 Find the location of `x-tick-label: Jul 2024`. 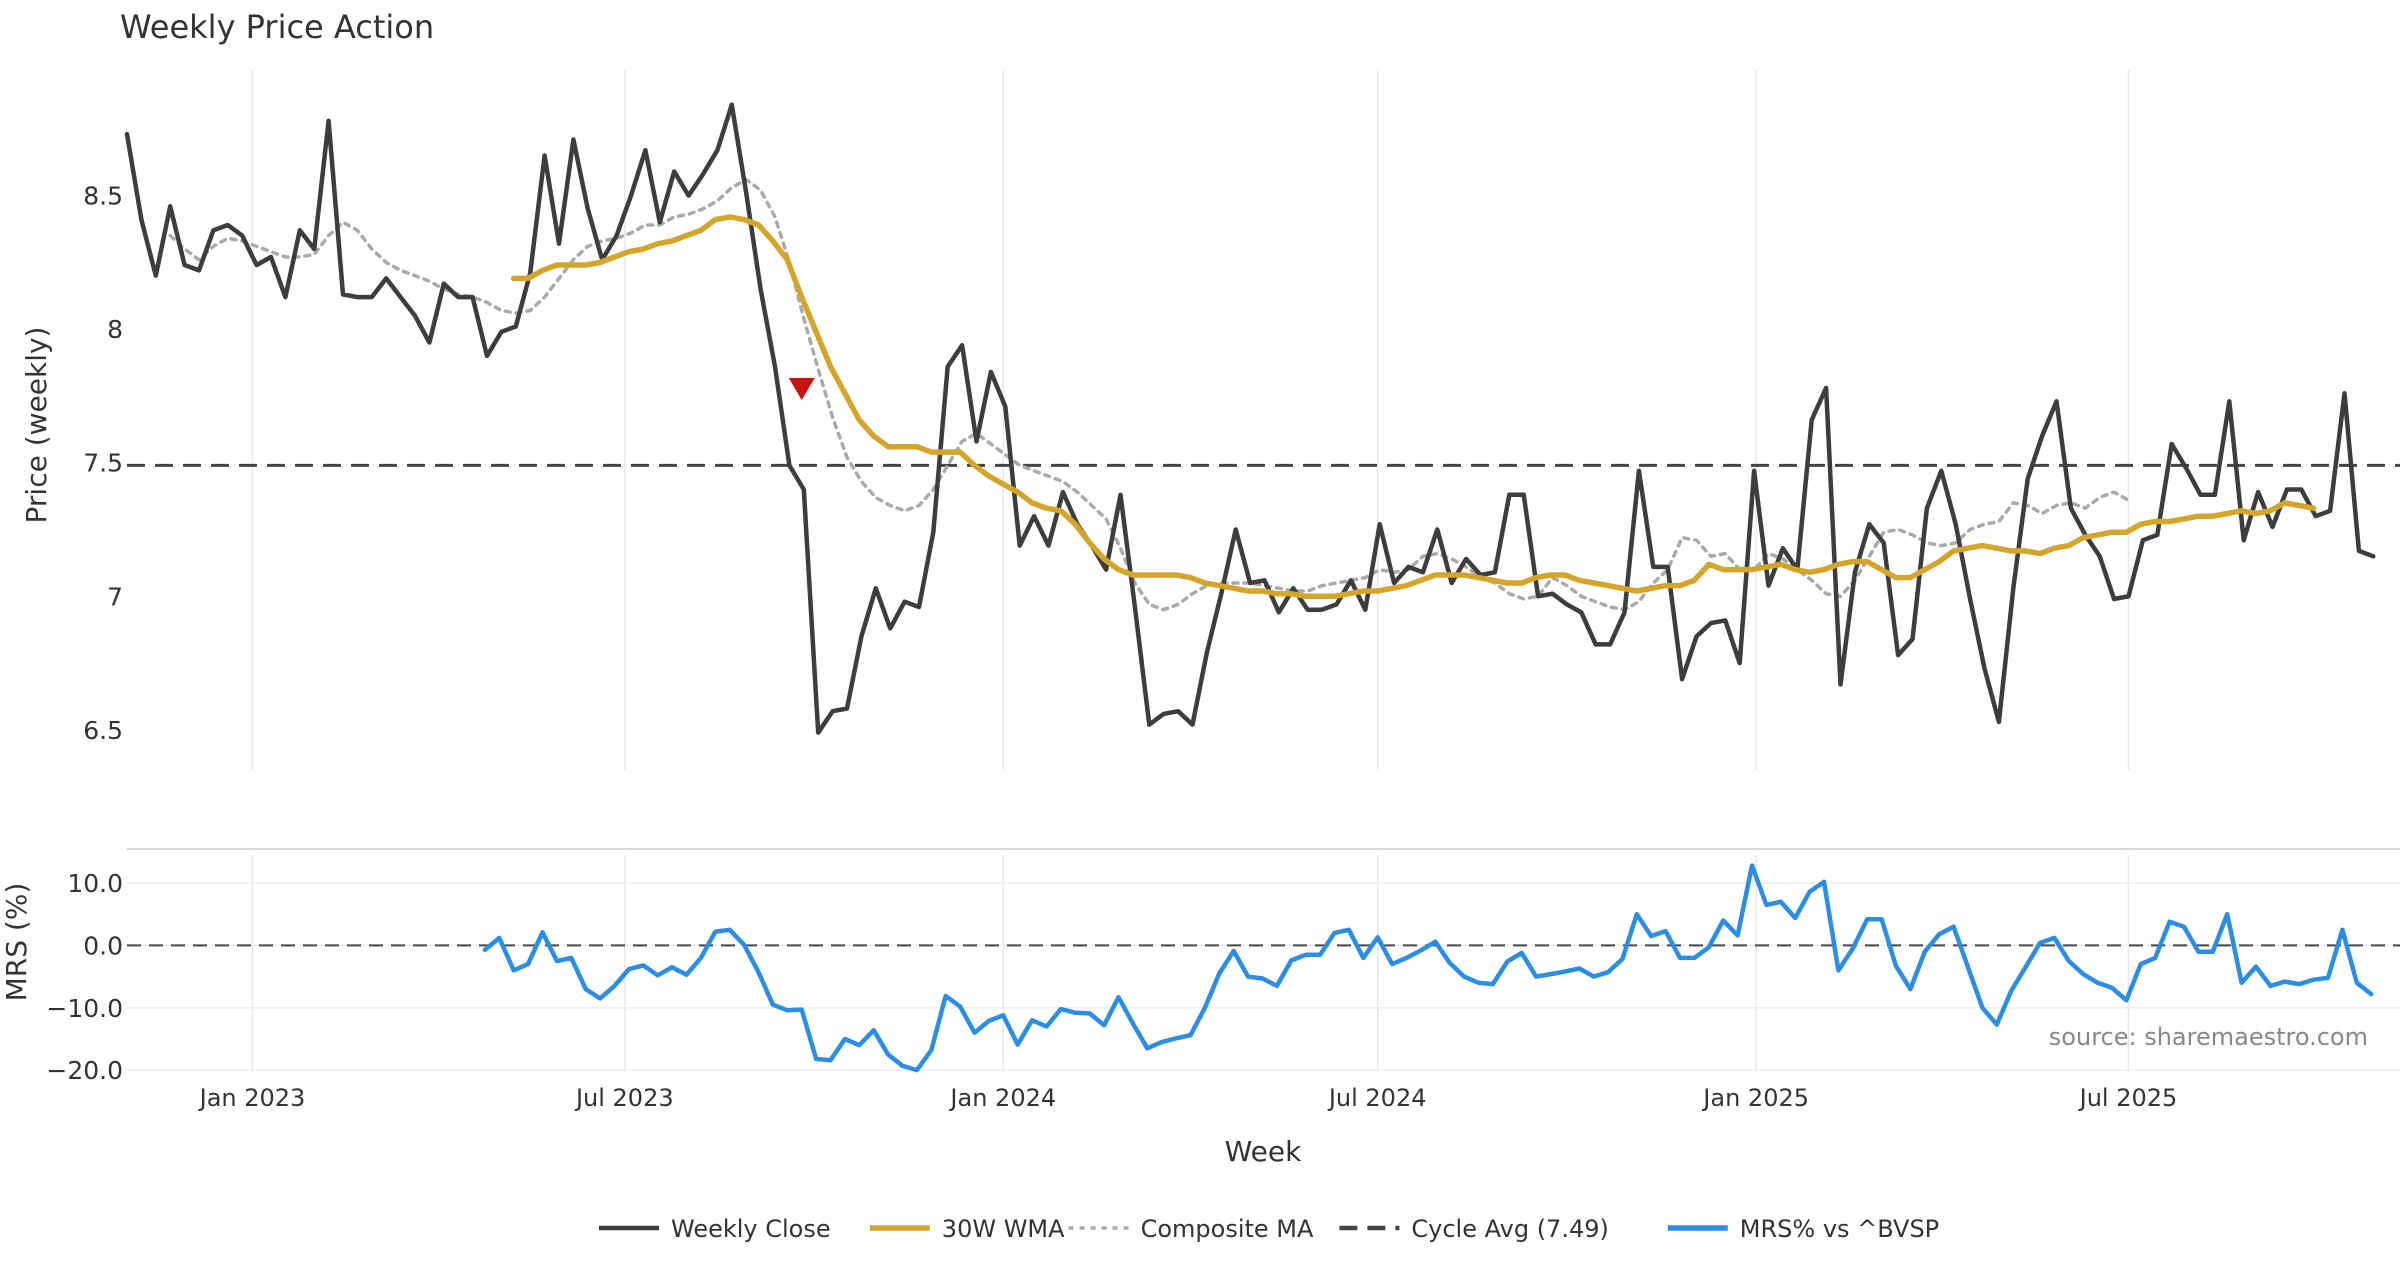

x-tick-label: Jul 2024 is located at coordinates (1377, 1098).